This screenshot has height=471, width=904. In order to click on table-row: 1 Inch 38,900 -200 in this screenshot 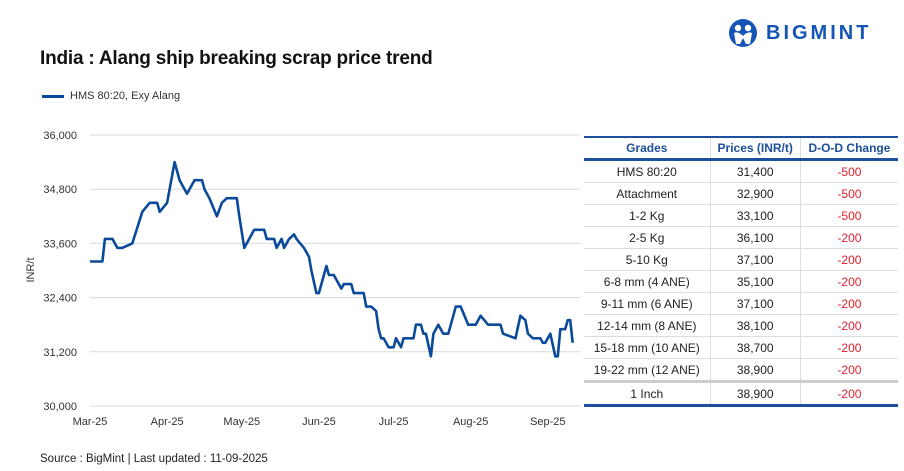, I will do `click(741, 393)`.